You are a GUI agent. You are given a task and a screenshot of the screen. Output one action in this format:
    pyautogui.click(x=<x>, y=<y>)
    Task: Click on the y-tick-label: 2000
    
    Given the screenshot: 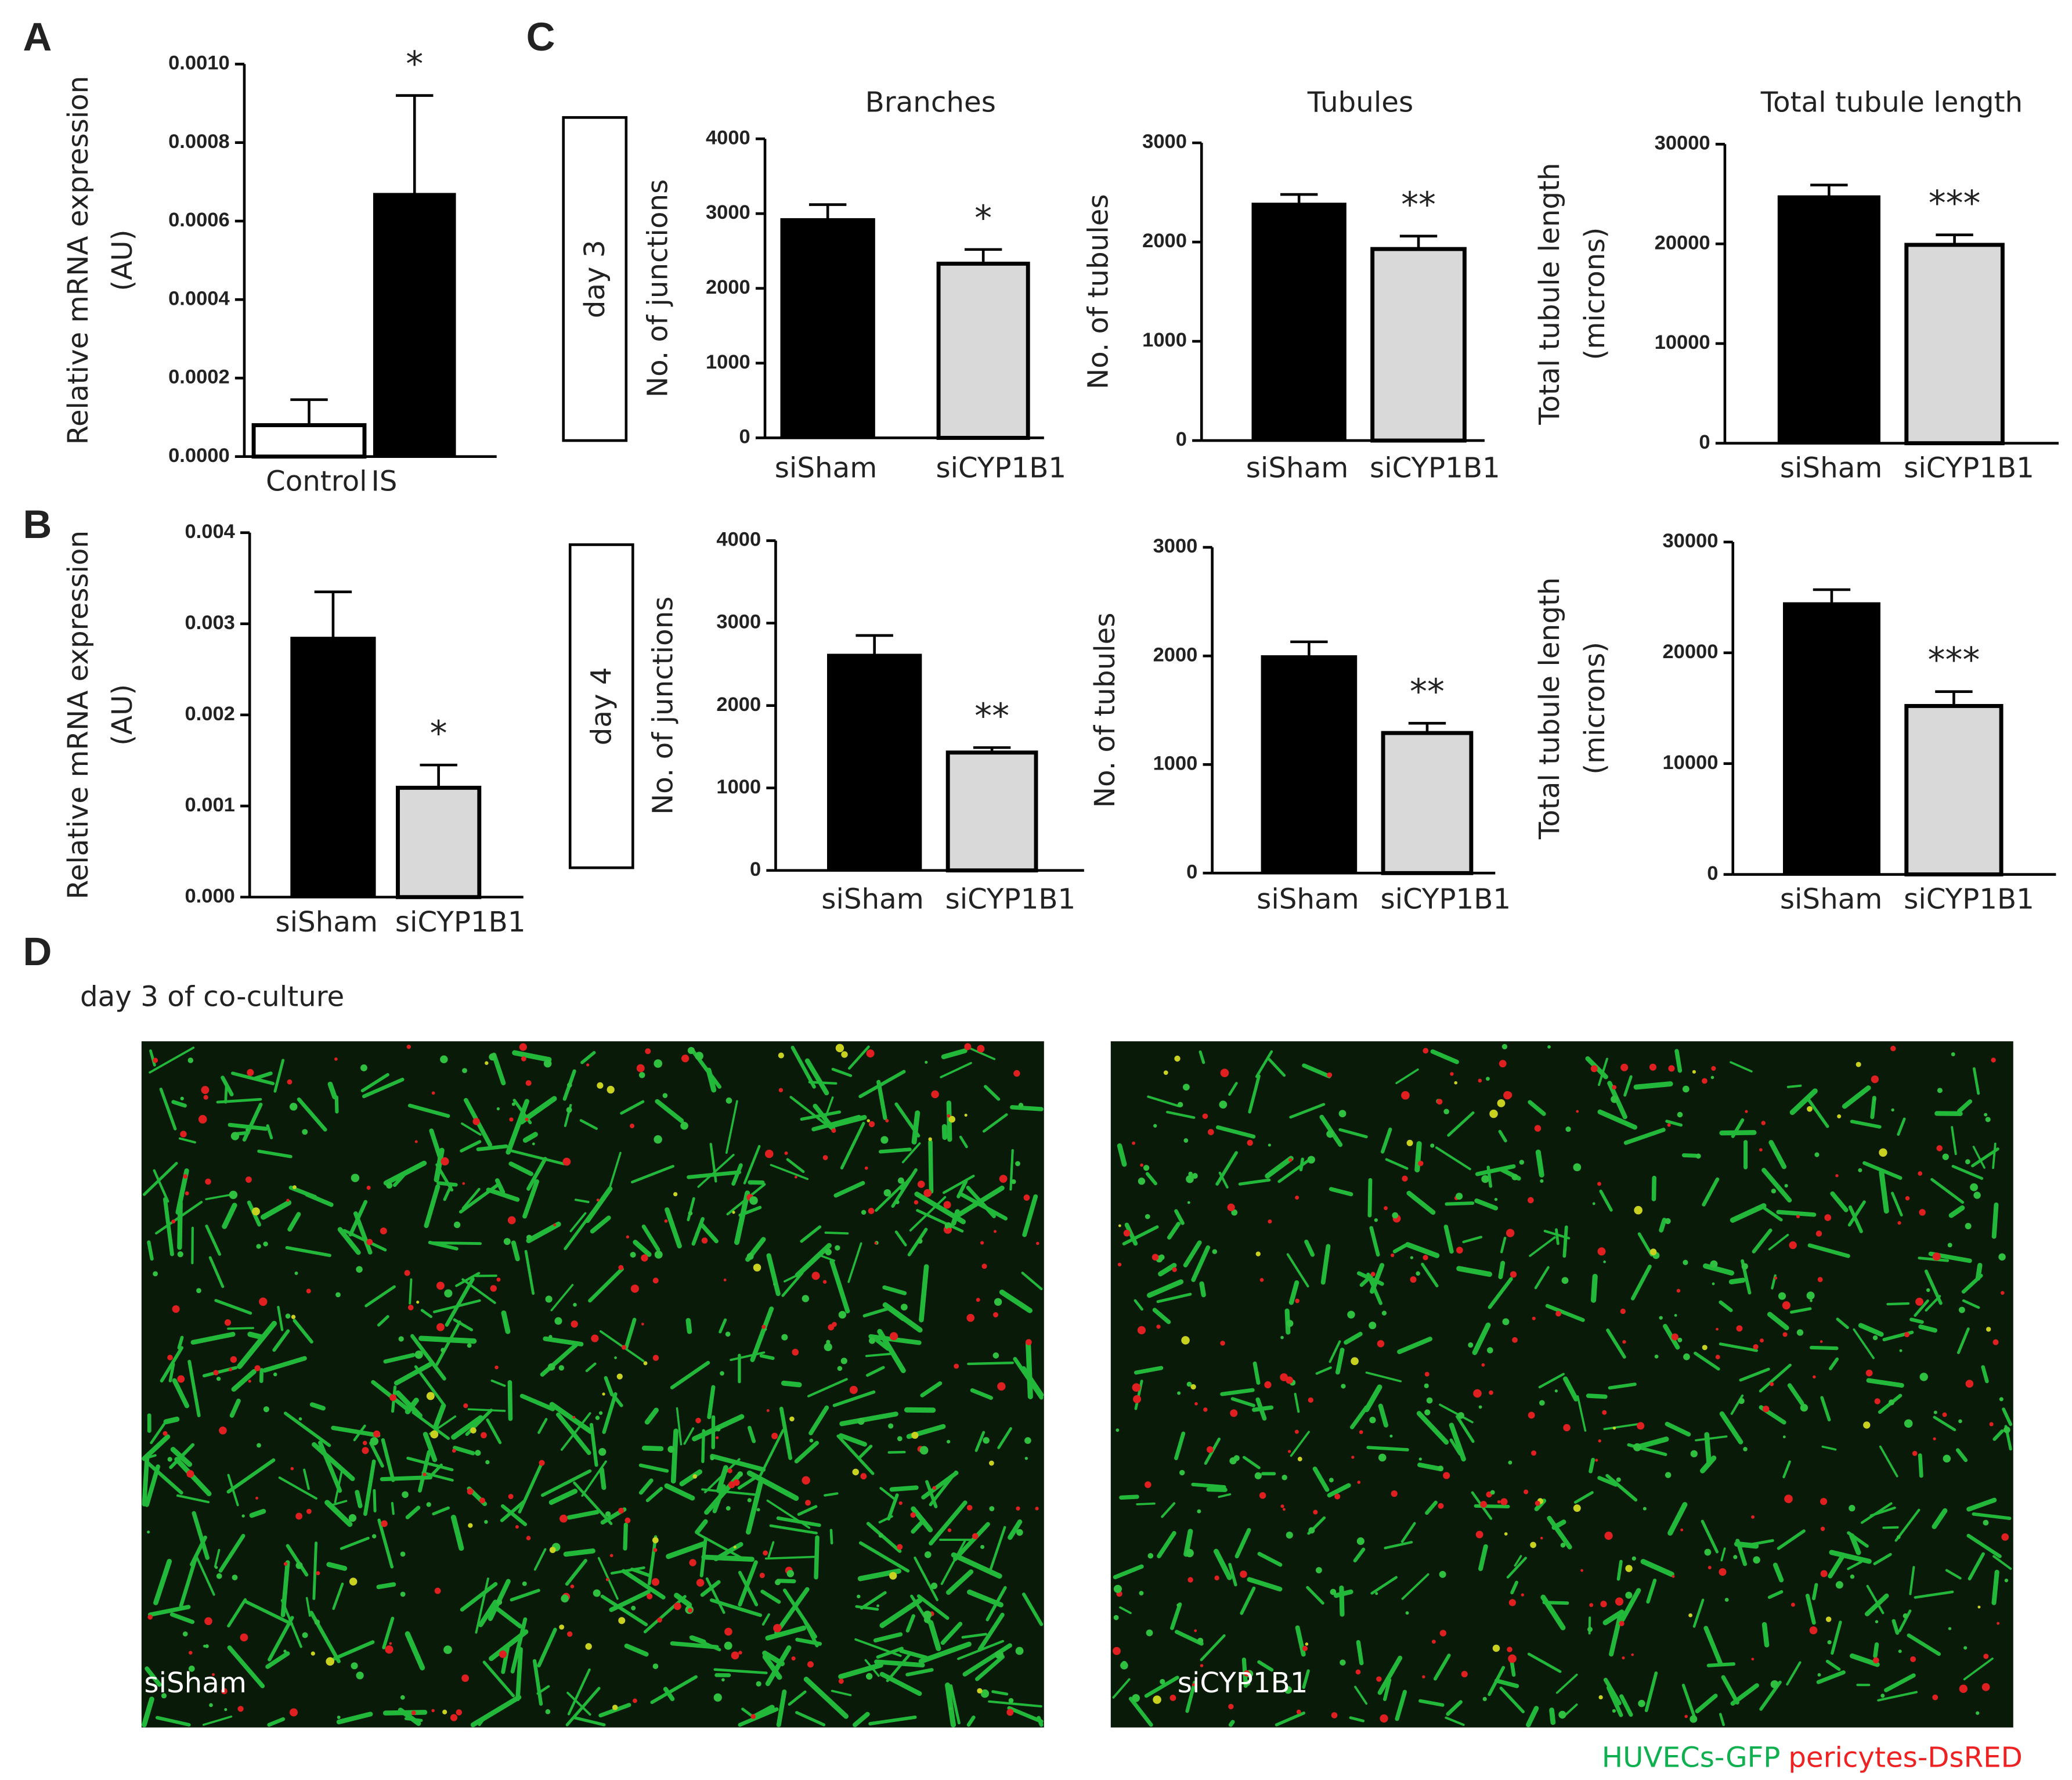 What is the action you would take?
    pyautogui.click(x=739, y=705)
    